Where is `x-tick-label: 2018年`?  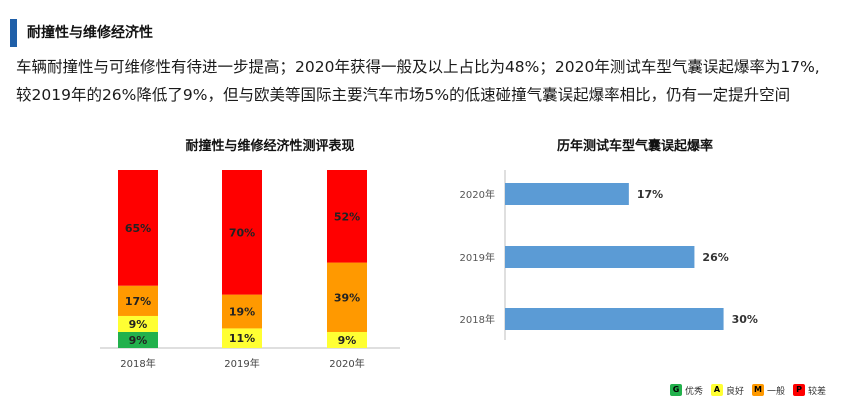
x-tick-label: 2018年 is located at coordinates (137, 363).